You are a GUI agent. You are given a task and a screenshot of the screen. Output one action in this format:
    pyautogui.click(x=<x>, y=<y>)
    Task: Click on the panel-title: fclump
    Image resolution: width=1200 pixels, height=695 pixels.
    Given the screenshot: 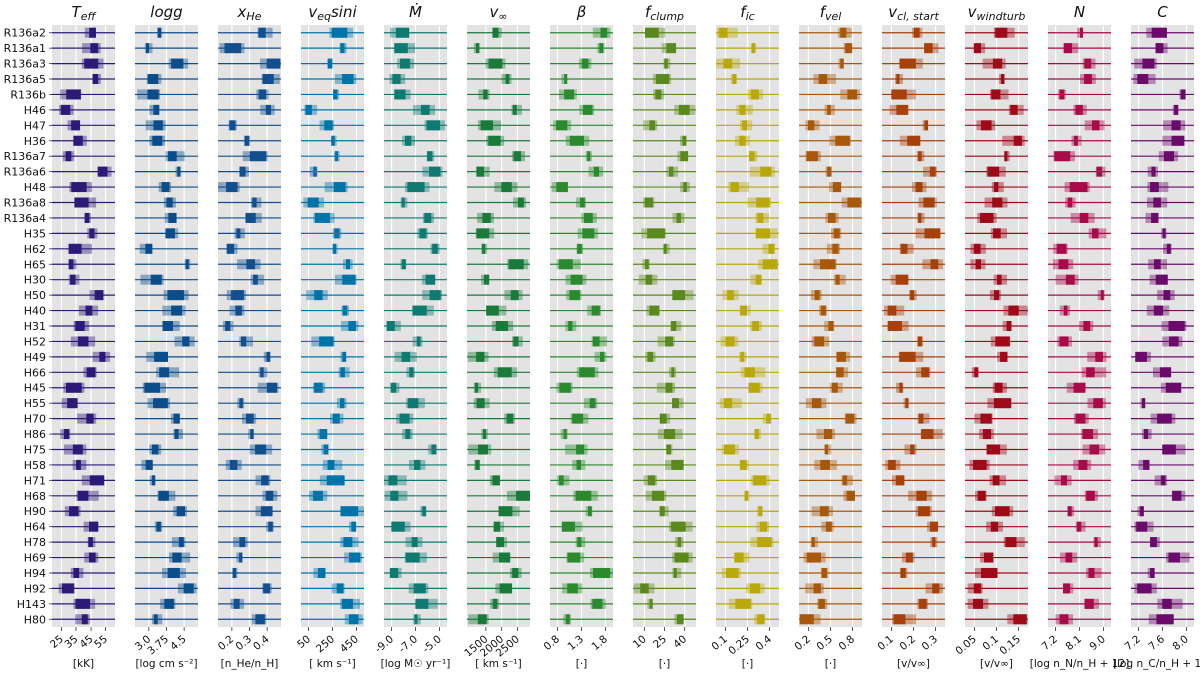 What is the action you would take?
    pyautogui.click(x=664, y=13)
    